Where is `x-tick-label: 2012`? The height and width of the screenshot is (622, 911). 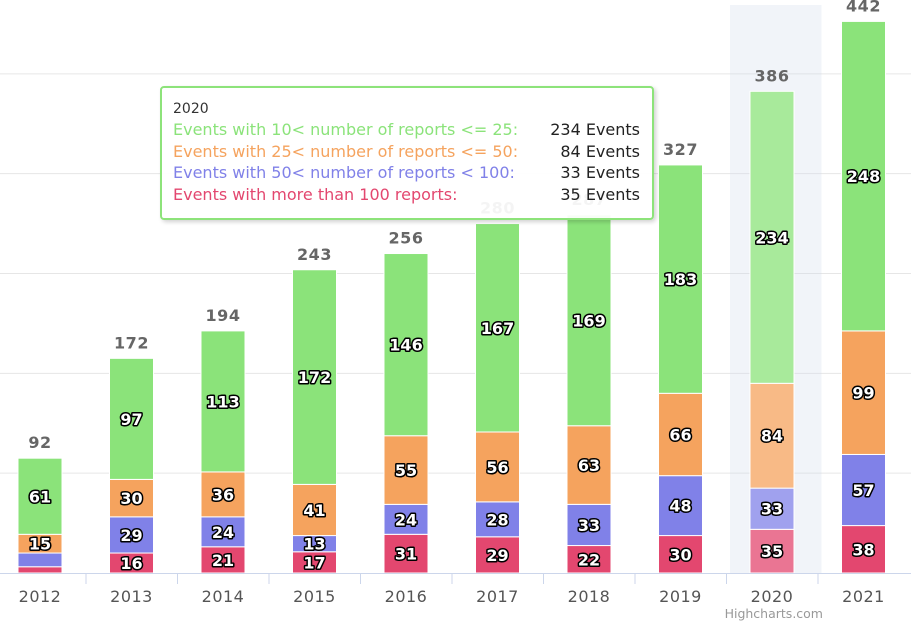
x-tick-label: 2012 is located at coordinates (40, 596).